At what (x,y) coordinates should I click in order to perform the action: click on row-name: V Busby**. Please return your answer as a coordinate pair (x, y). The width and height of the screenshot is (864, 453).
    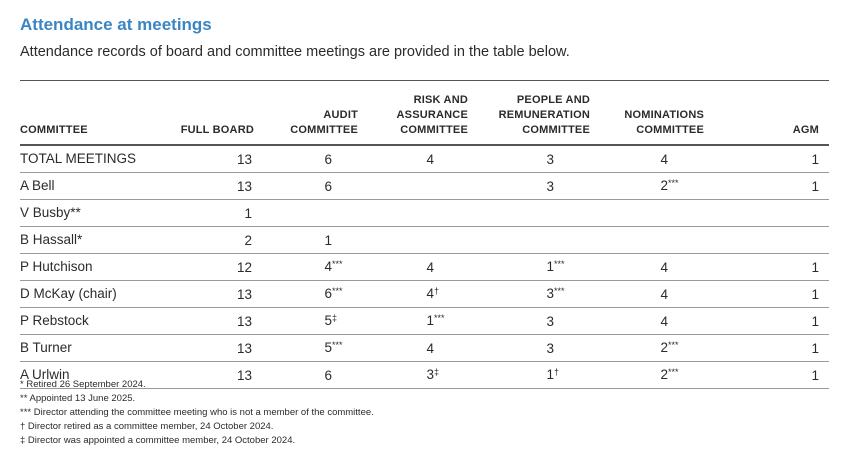
    Looking at the image, I should click on (95, 213).